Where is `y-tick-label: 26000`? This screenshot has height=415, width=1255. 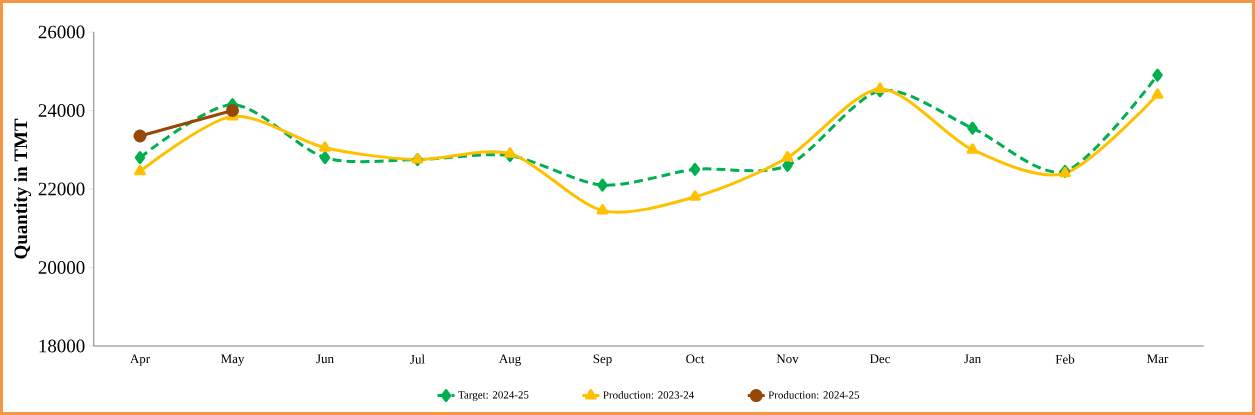
y-tick-label: 26000 is located at coordinates (61, 32).